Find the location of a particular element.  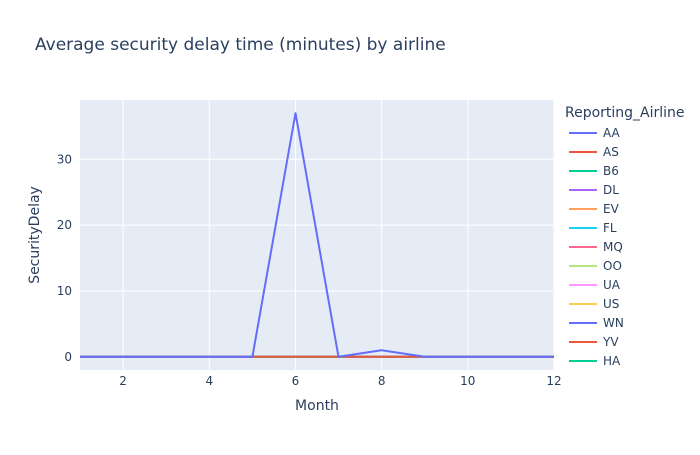

legend-items: AA AS B6 DL EV FL MQ OO UA US WN YV HA is located at coordinates (596, 247).